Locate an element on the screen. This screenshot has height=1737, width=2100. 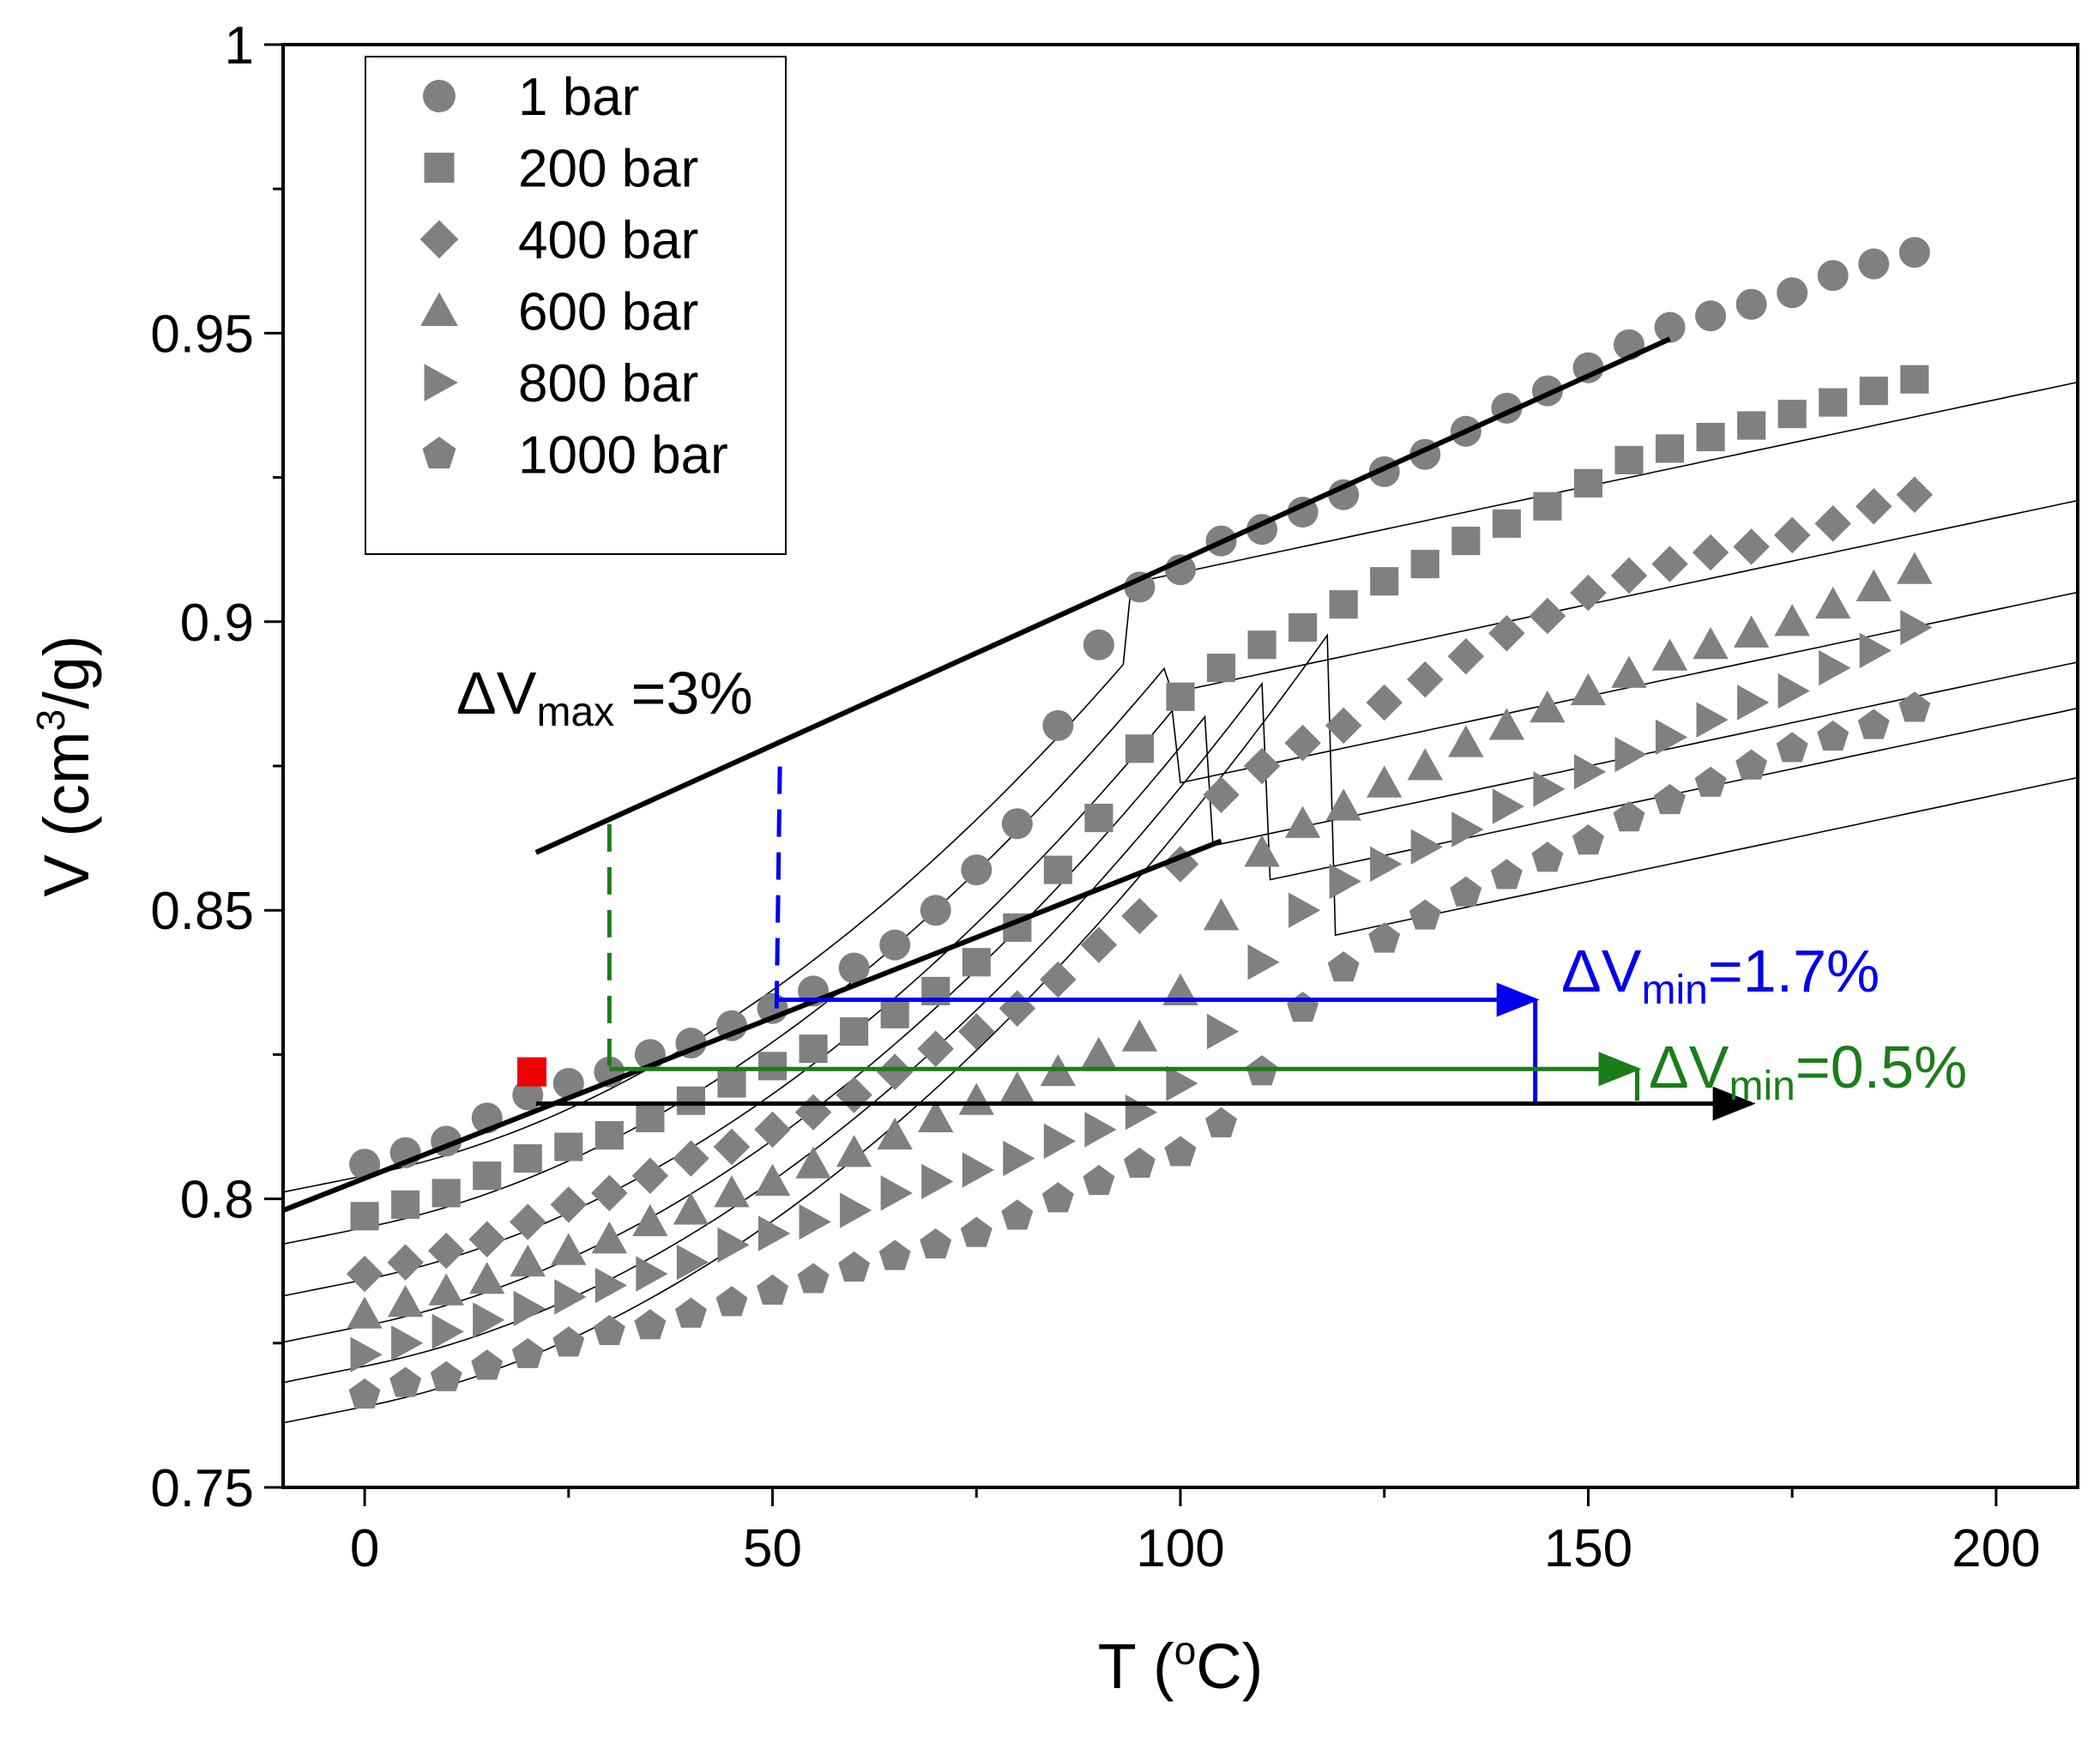
delta-v-min-green-label: ΔVmin=0.5% is located at coordinates (1808, 1071).